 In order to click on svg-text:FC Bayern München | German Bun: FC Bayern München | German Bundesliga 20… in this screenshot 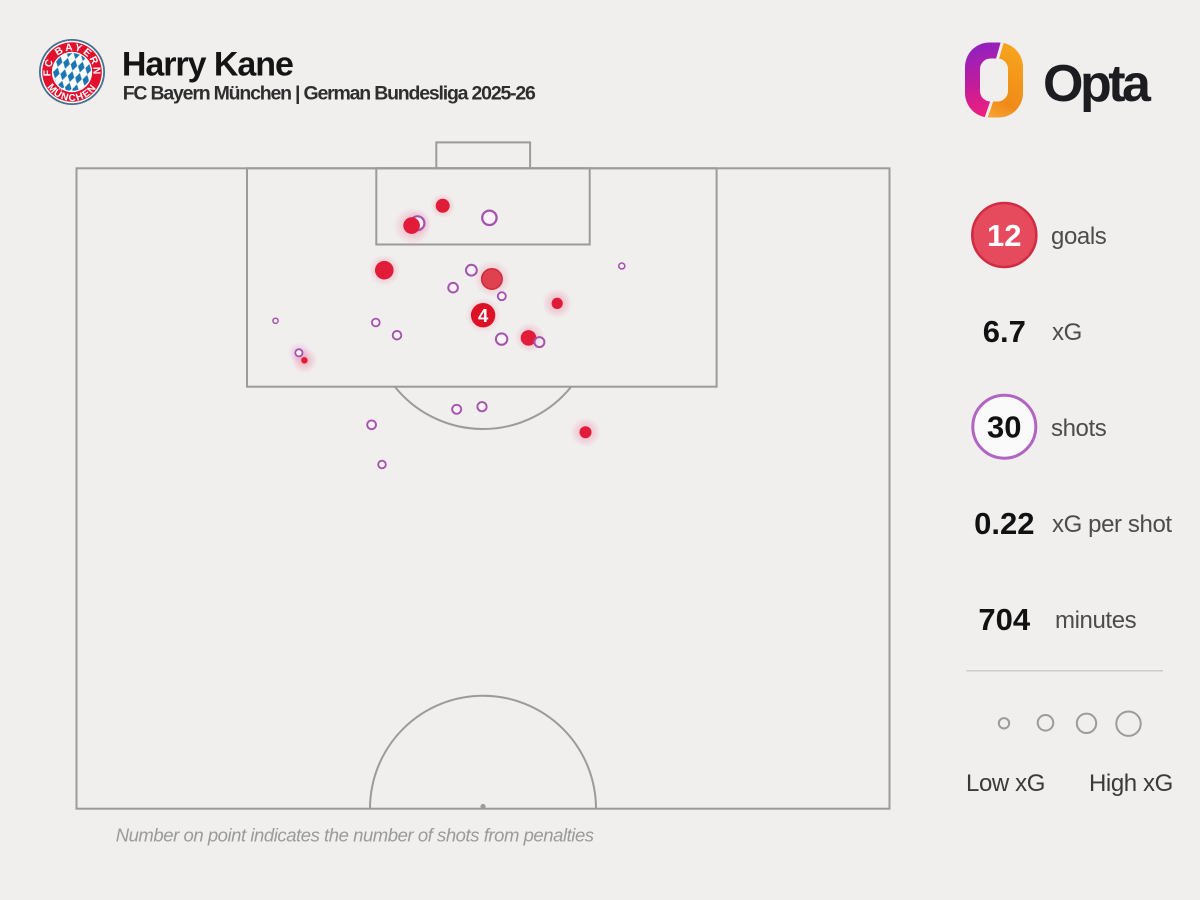, I will do `click(329, 94)`.